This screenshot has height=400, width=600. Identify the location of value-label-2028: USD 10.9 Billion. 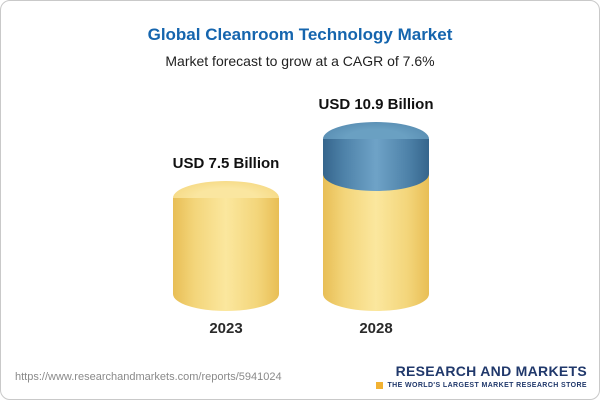
(376, 104).